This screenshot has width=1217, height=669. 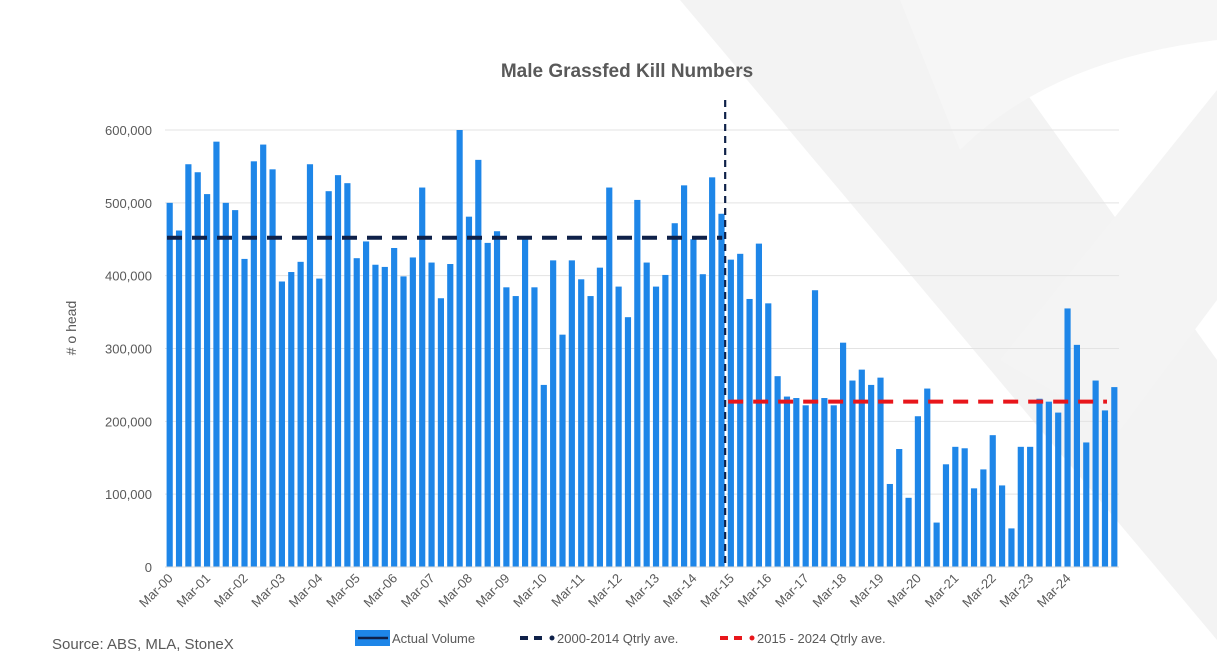 I want to click on x-tick-label: Mar-13, so click(x=642, y=591).